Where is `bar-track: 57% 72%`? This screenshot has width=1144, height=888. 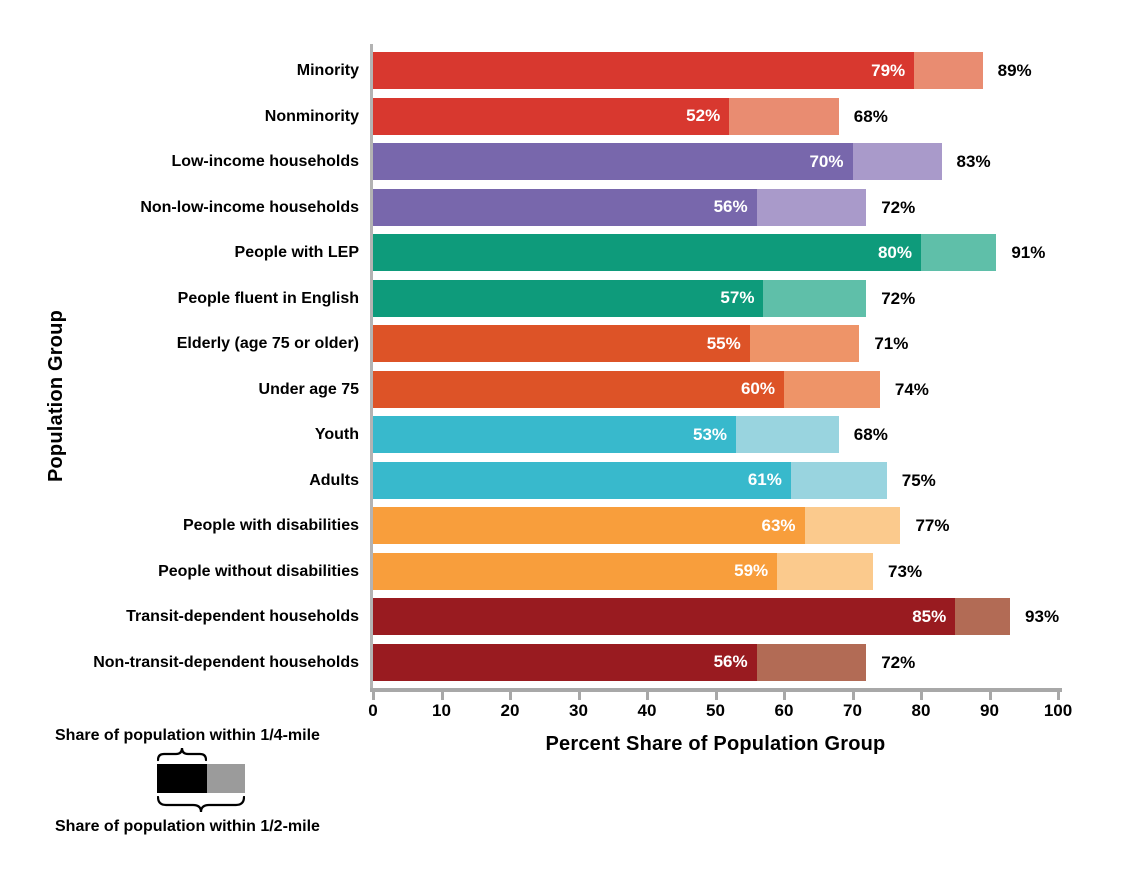 bar-track: 57% 72% is located at coordinates (715, 298).